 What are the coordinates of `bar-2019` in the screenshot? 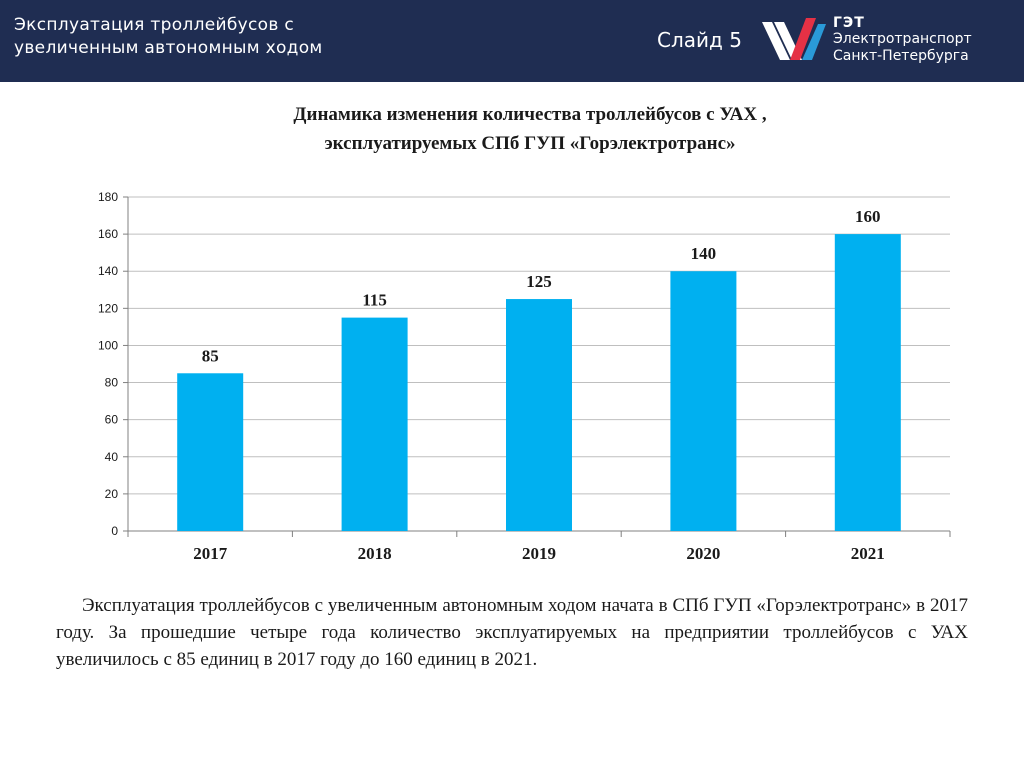 It's located at (539, 415).